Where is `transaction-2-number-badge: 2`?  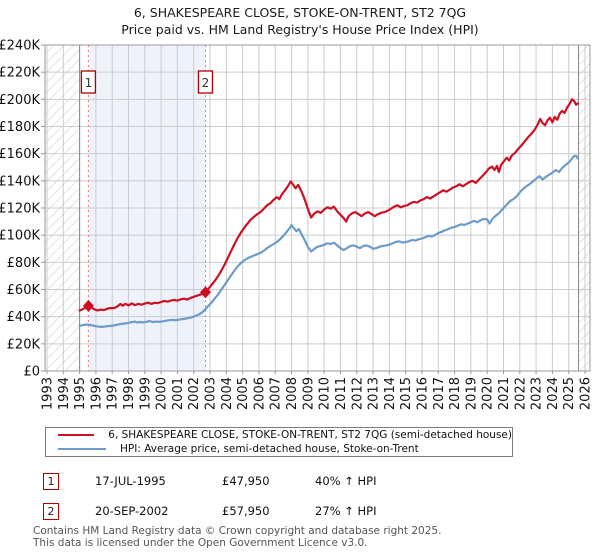 transaction-2-number-badge: 2 is located at coordinates (51, 511).